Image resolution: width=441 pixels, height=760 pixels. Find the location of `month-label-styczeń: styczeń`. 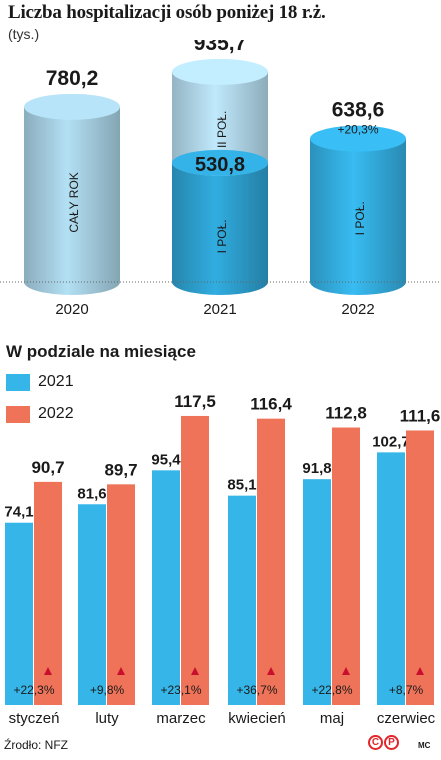

month-label-styczeń: styczeń is located at coordinates (34, 718).